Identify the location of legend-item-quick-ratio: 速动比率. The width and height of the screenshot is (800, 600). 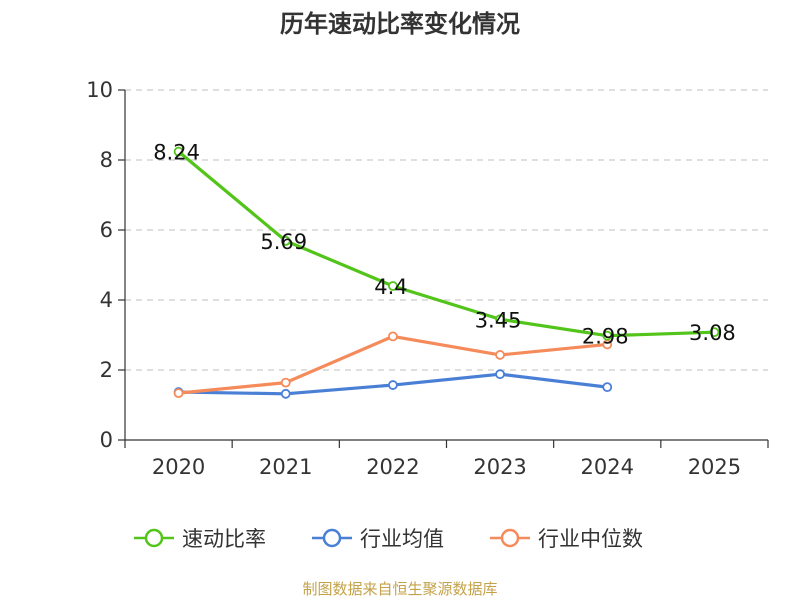
(199, 538).